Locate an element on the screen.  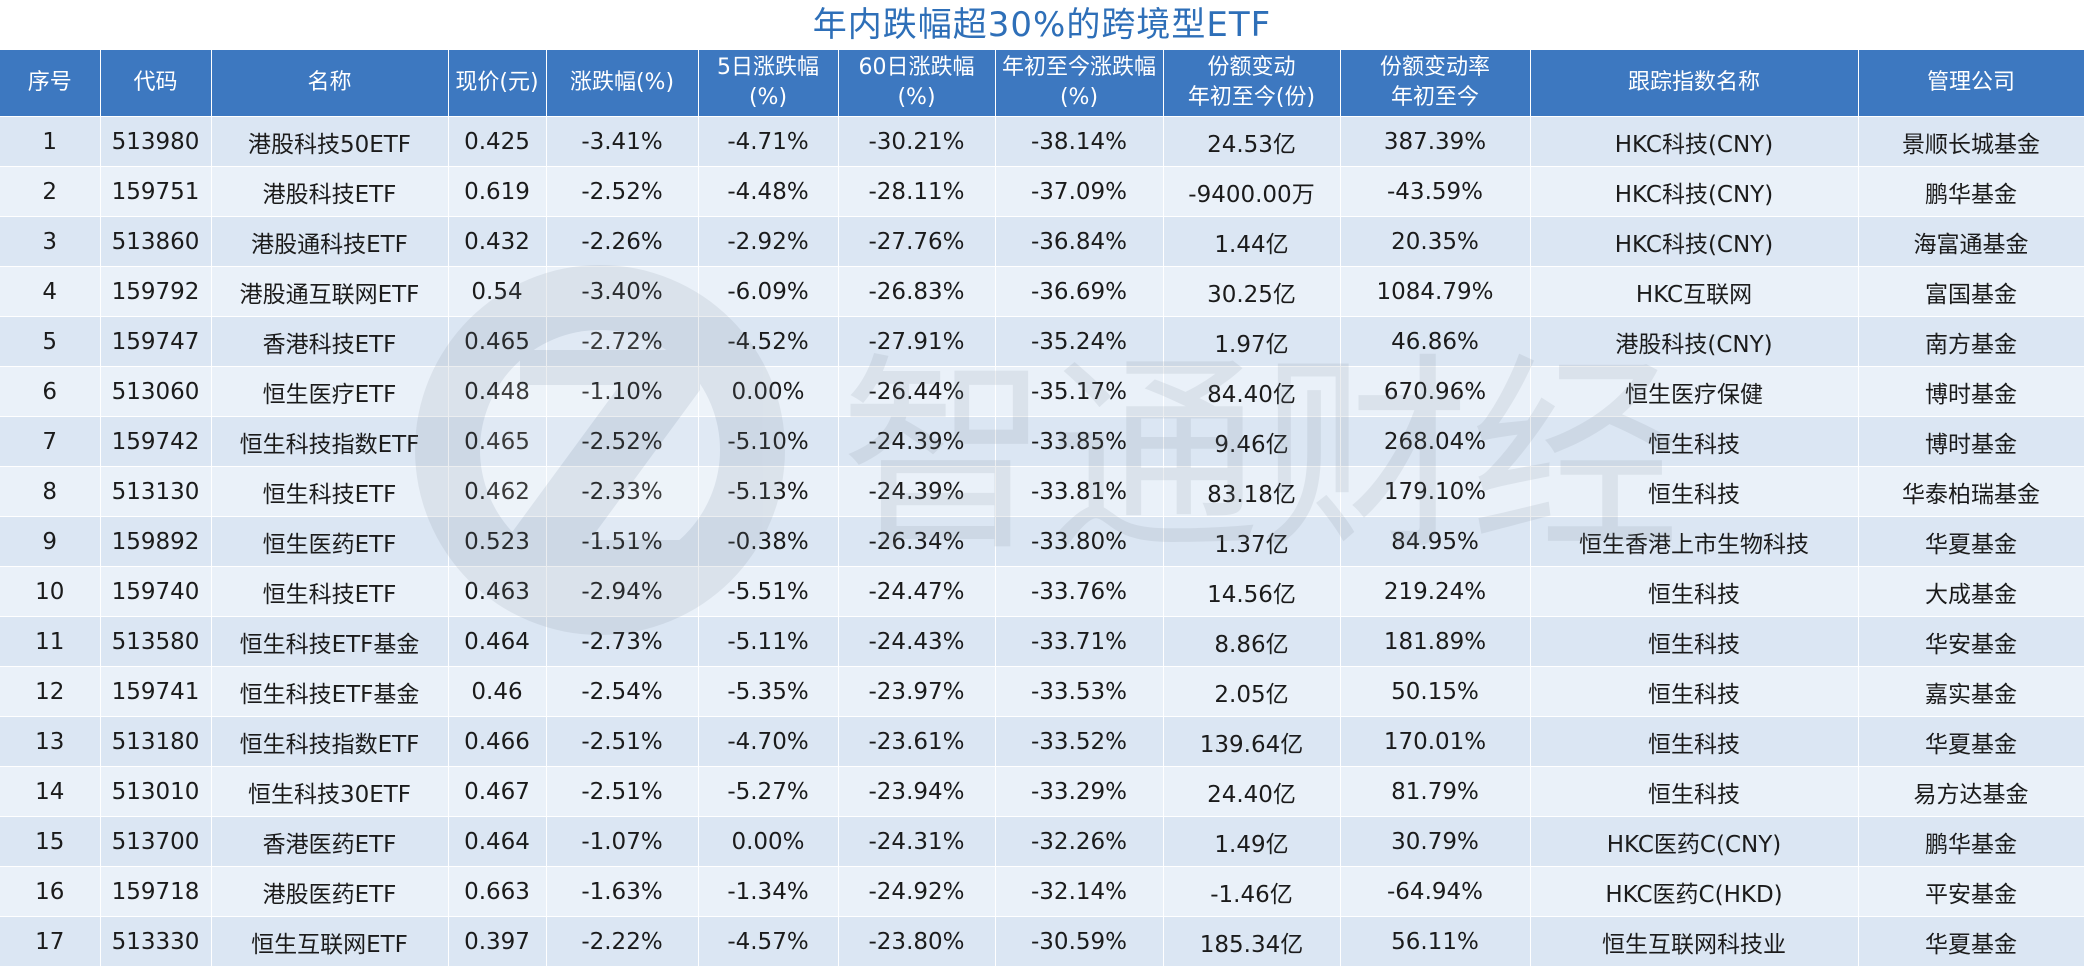
table-cell: 513130 is located at coordinates (156, 491).